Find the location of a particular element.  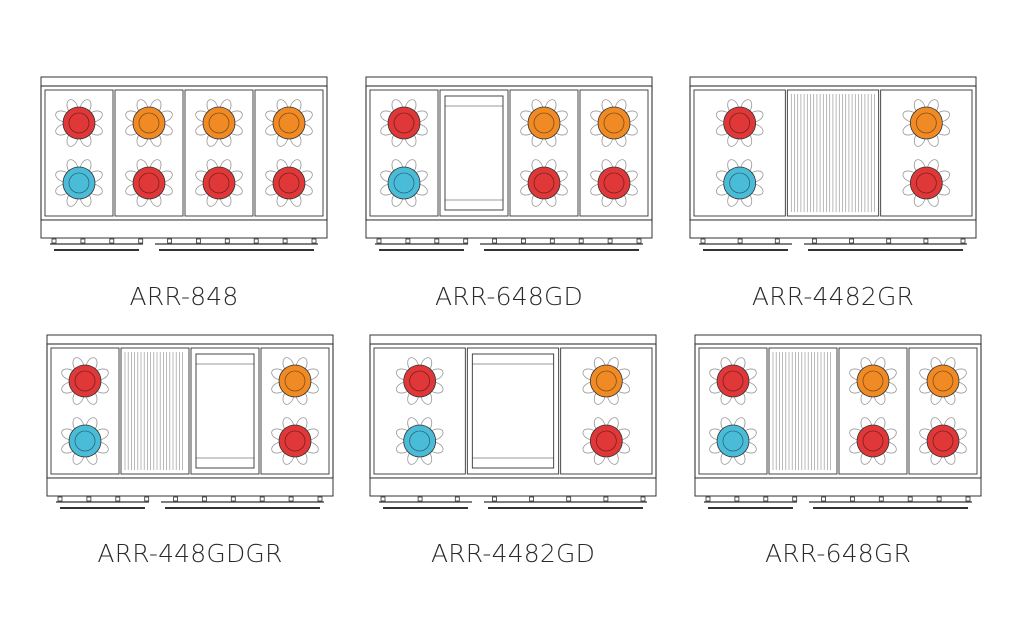

range-card-arr-4482gd: ARR-4482GD is located at coordinates (513, 454).